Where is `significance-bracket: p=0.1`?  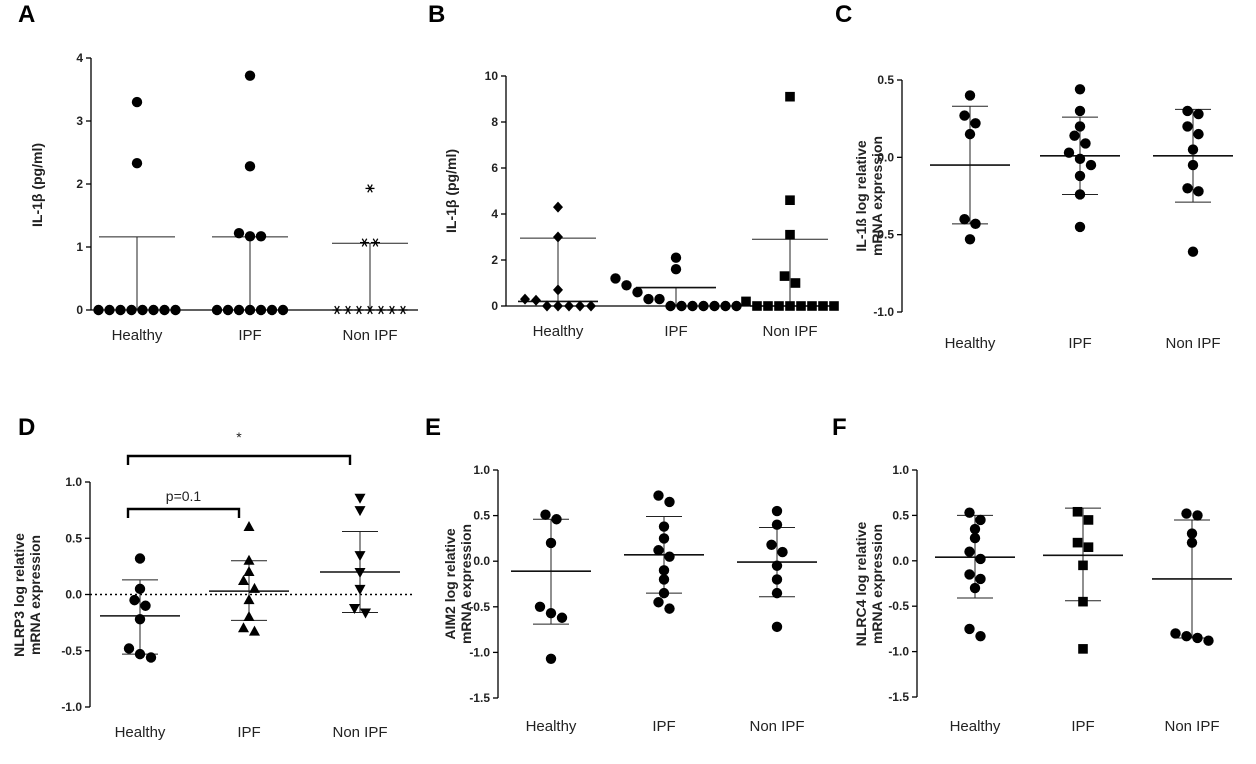 significance-bracket: p=0.1 is located at coordinates (183, 503).